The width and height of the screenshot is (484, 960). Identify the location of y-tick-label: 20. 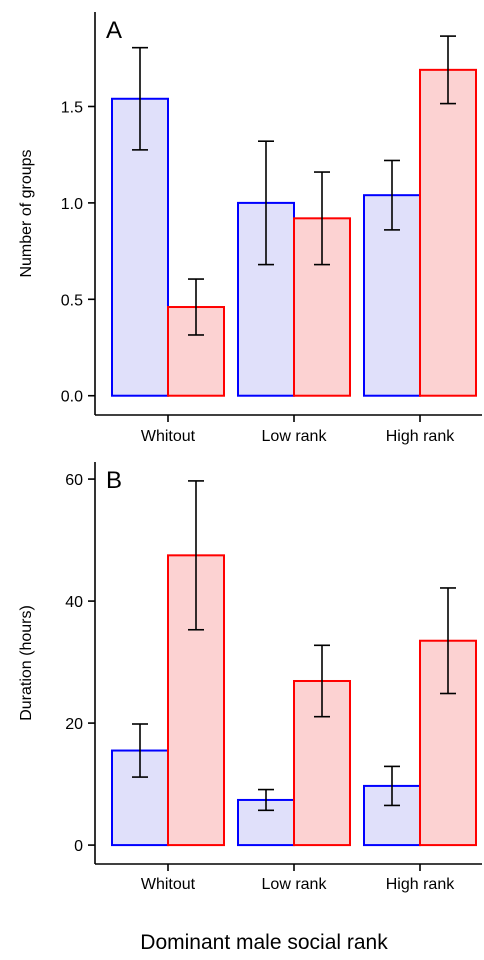
(74, 724).